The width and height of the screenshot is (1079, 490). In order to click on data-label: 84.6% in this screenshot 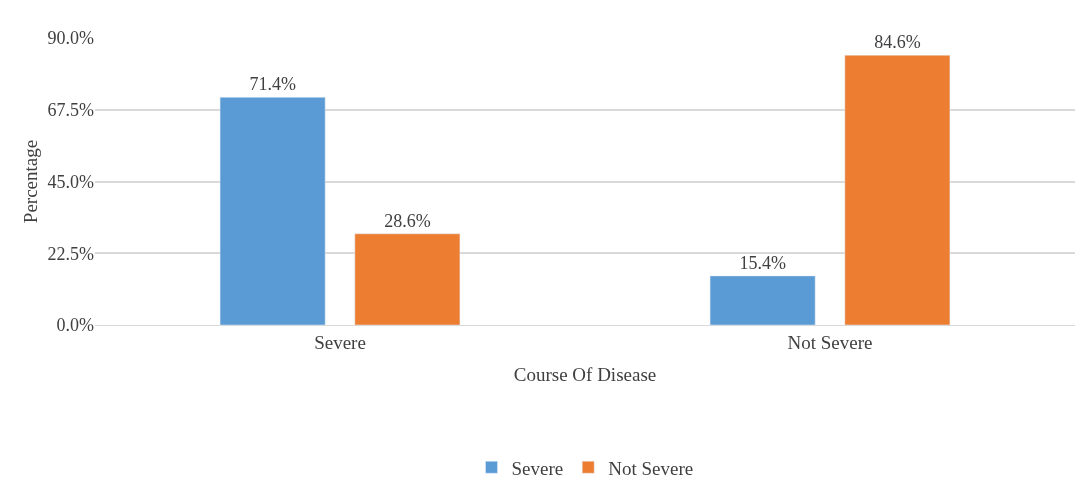, I will do `click(897, 42)`.